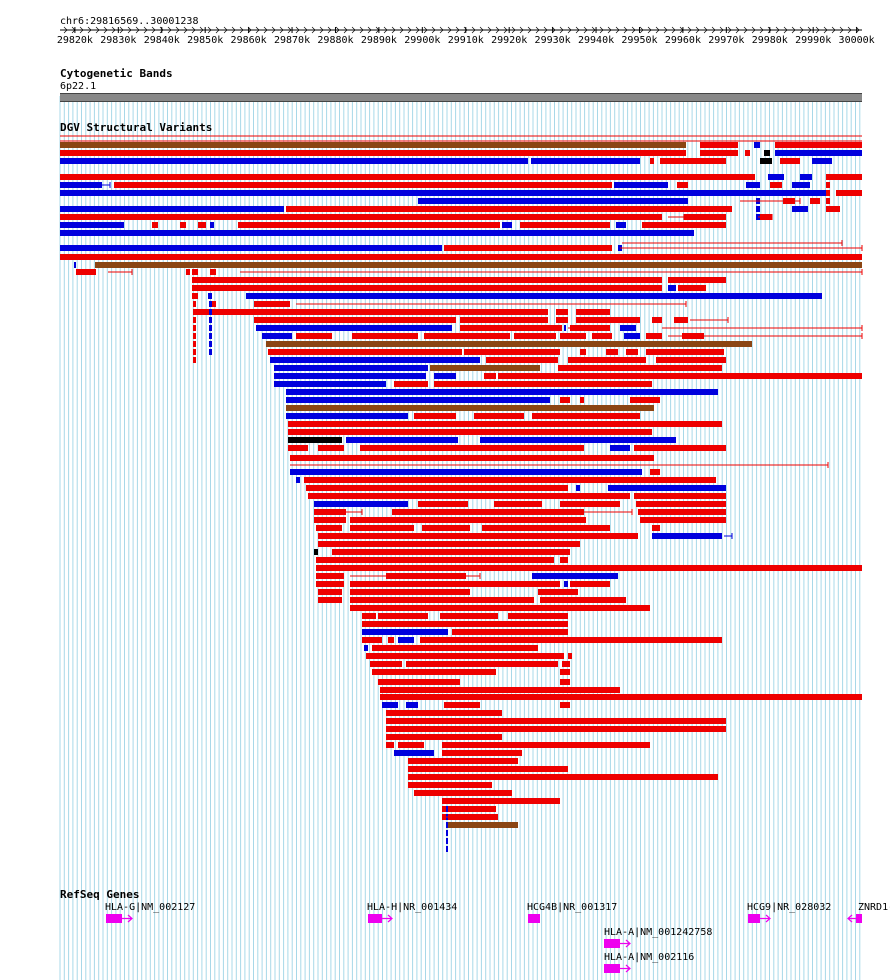 This screenshot has width=890, height=980. What do you see at coordinates (127, 918) in the screenshot?
I see `gene-hla-g-arrow` at bounding box center [127, 918].